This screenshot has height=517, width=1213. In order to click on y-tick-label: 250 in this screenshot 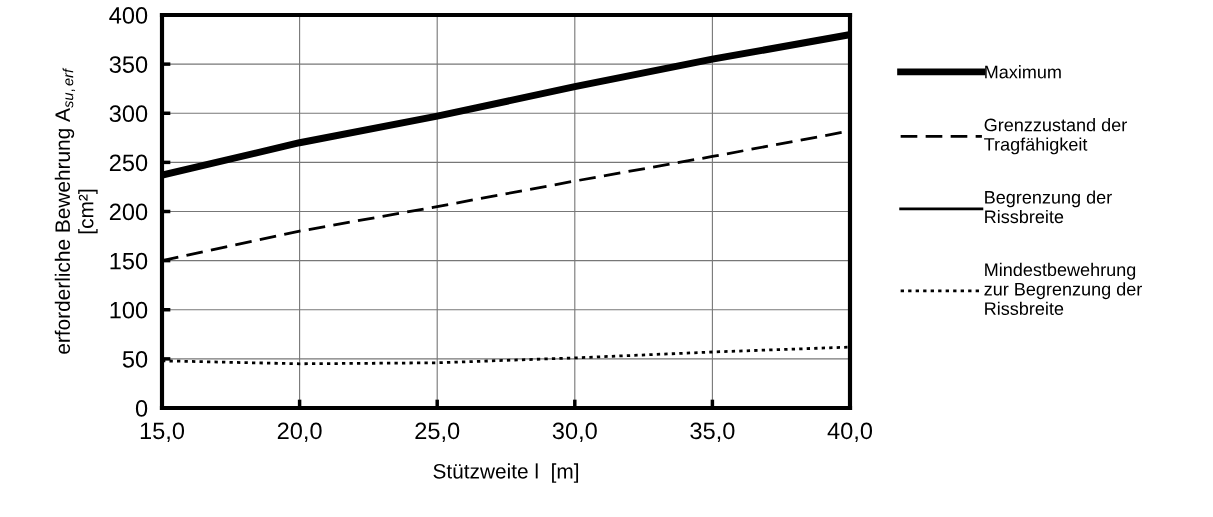, I will do `click(128, 163)`.